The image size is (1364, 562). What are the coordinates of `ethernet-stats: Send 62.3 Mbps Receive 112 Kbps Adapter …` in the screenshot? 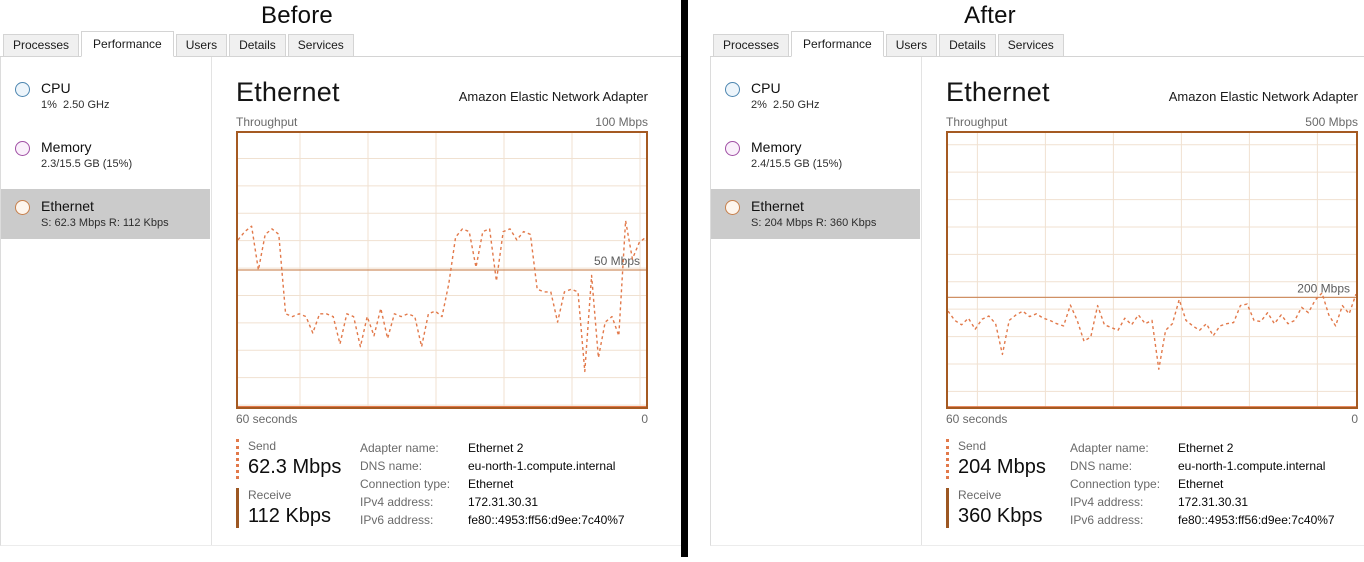 It's located at (442, 488).